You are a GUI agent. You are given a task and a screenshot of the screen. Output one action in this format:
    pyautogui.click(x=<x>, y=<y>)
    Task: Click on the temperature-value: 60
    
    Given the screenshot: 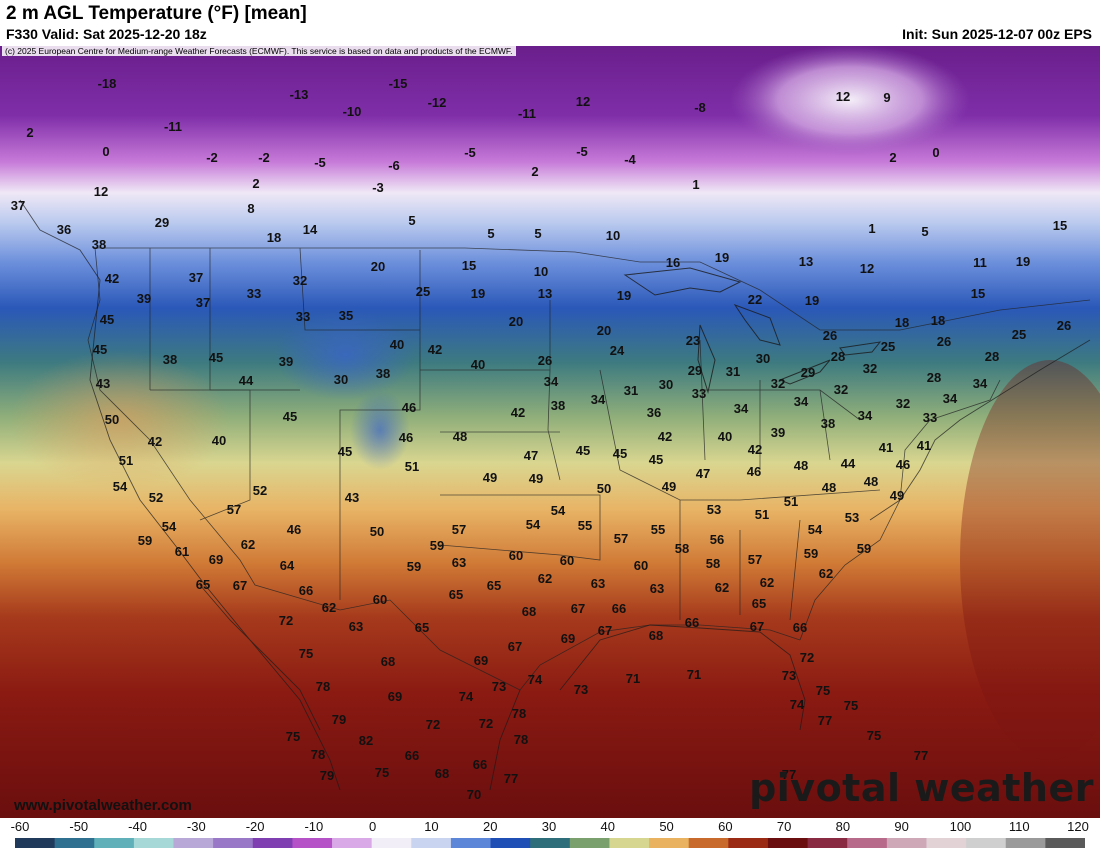 What is the action you would take?
    pyautogui.click(x=641, y=565)
    